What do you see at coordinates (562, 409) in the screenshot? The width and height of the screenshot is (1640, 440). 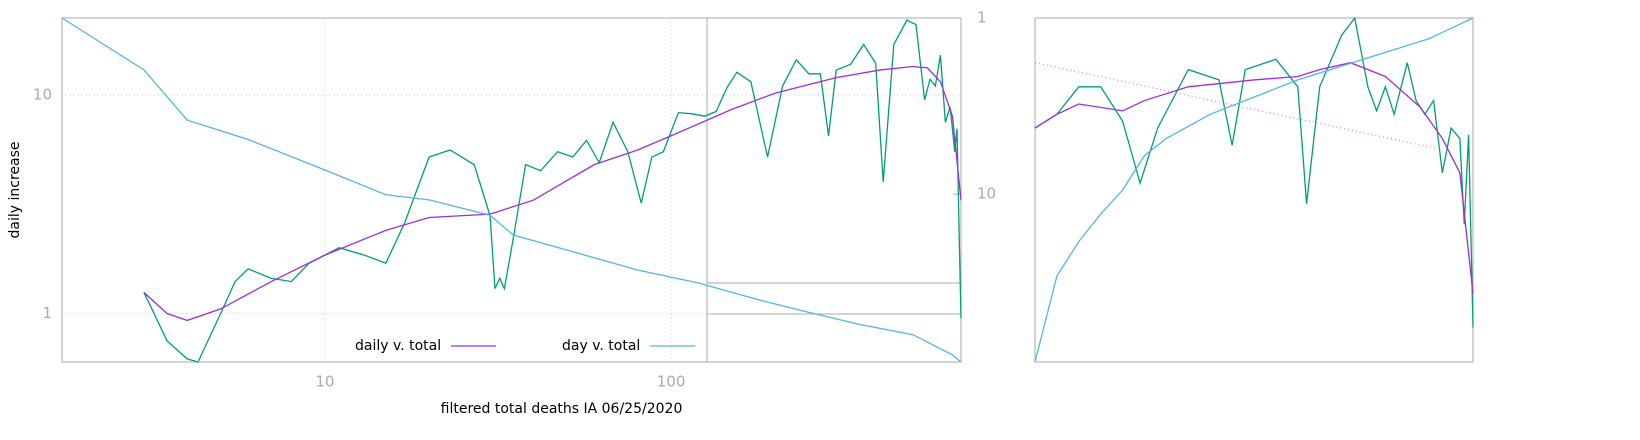 I see `x-axis-label: filtered total deaths IA 06/25/2020` at bounding box center [562, 409].